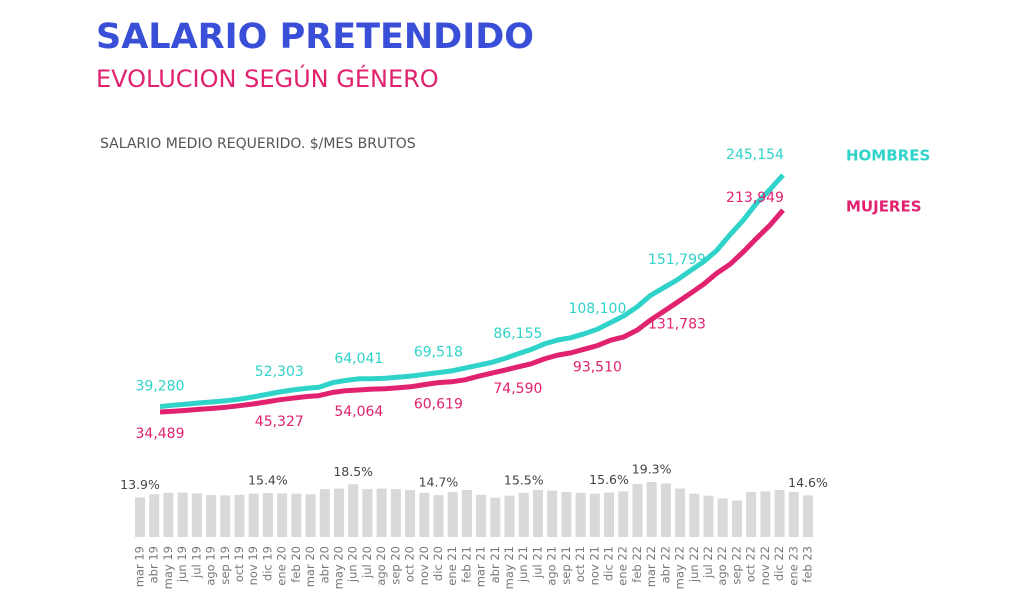  What do you see at coordinates (597, 309) in the screenshot?
I see `data-label: 108,100` at bounding box center [597, 309].